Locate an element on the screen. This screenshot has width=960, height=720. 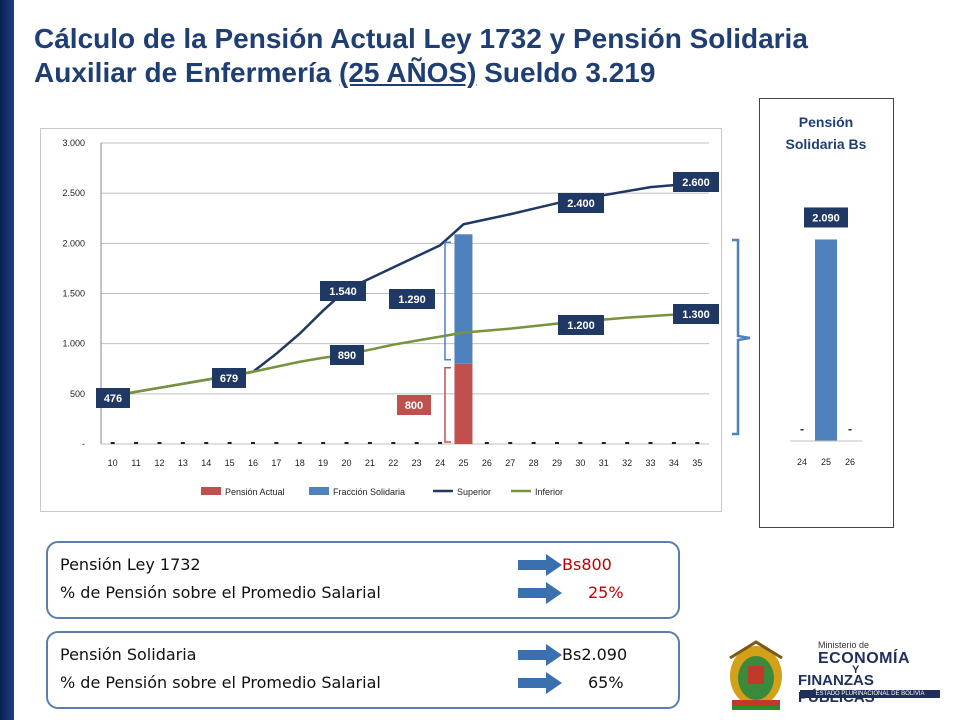
data-label: 1.200 is located at coordinates (581, 326).